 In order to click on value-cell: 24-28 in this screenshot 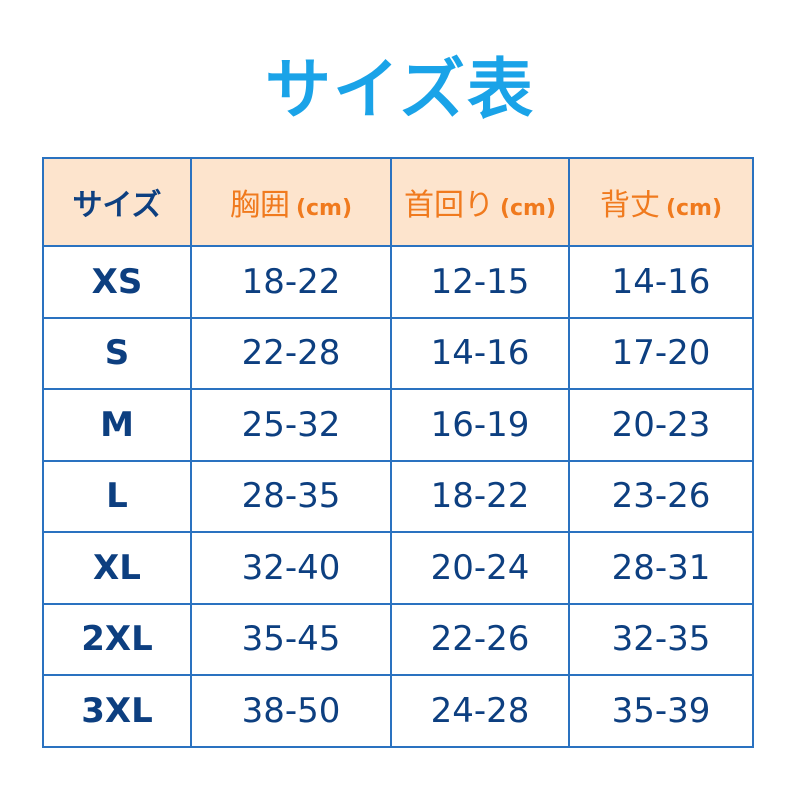, I will do `click(480, 711)`.